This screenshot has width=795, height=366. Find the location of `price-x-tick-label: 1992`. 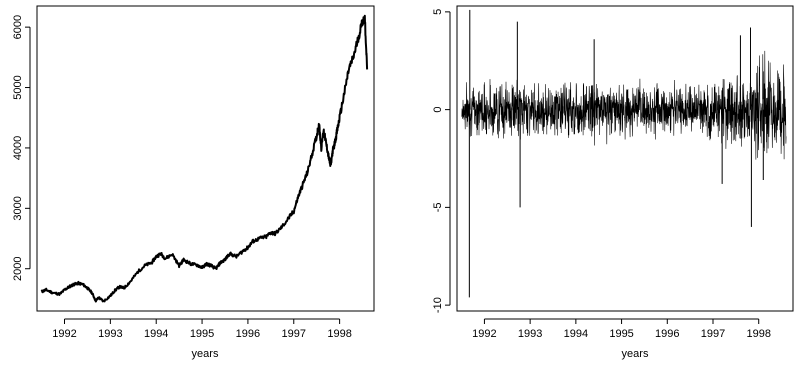

price-x-tick-label: 1992 is located at coordinates (64, 334).